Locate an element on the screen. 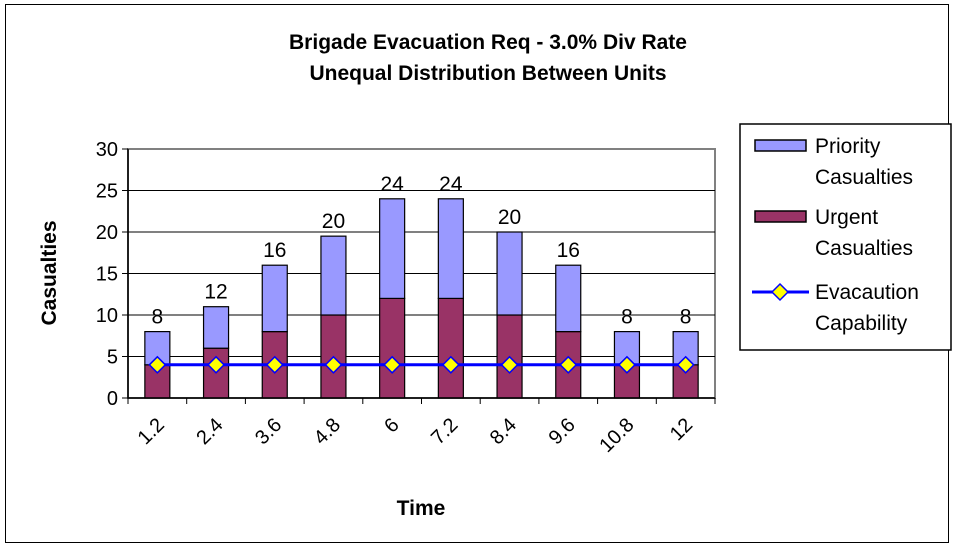 The width and height of the screenshot is (956, 548). legend-swatch-urgent is located at coordinates (780, 216).